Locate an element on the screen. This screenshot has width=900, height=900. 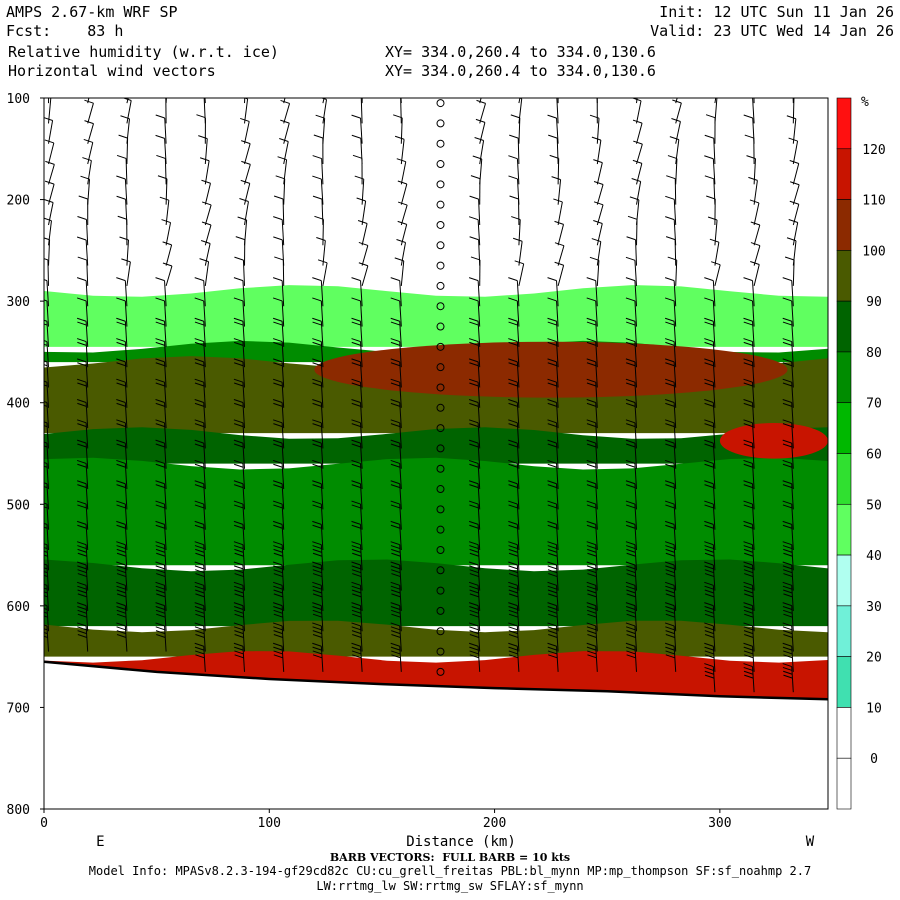
x-tick-label: 0 is located at coordinates (44, 823).